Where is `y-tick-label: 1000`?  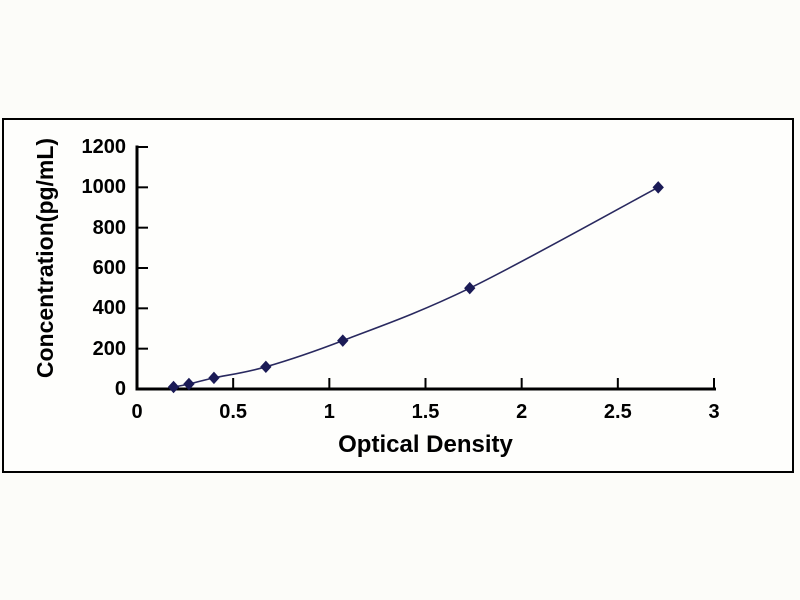 y-tick-label: 1000 is located at coordinates (104, 187).